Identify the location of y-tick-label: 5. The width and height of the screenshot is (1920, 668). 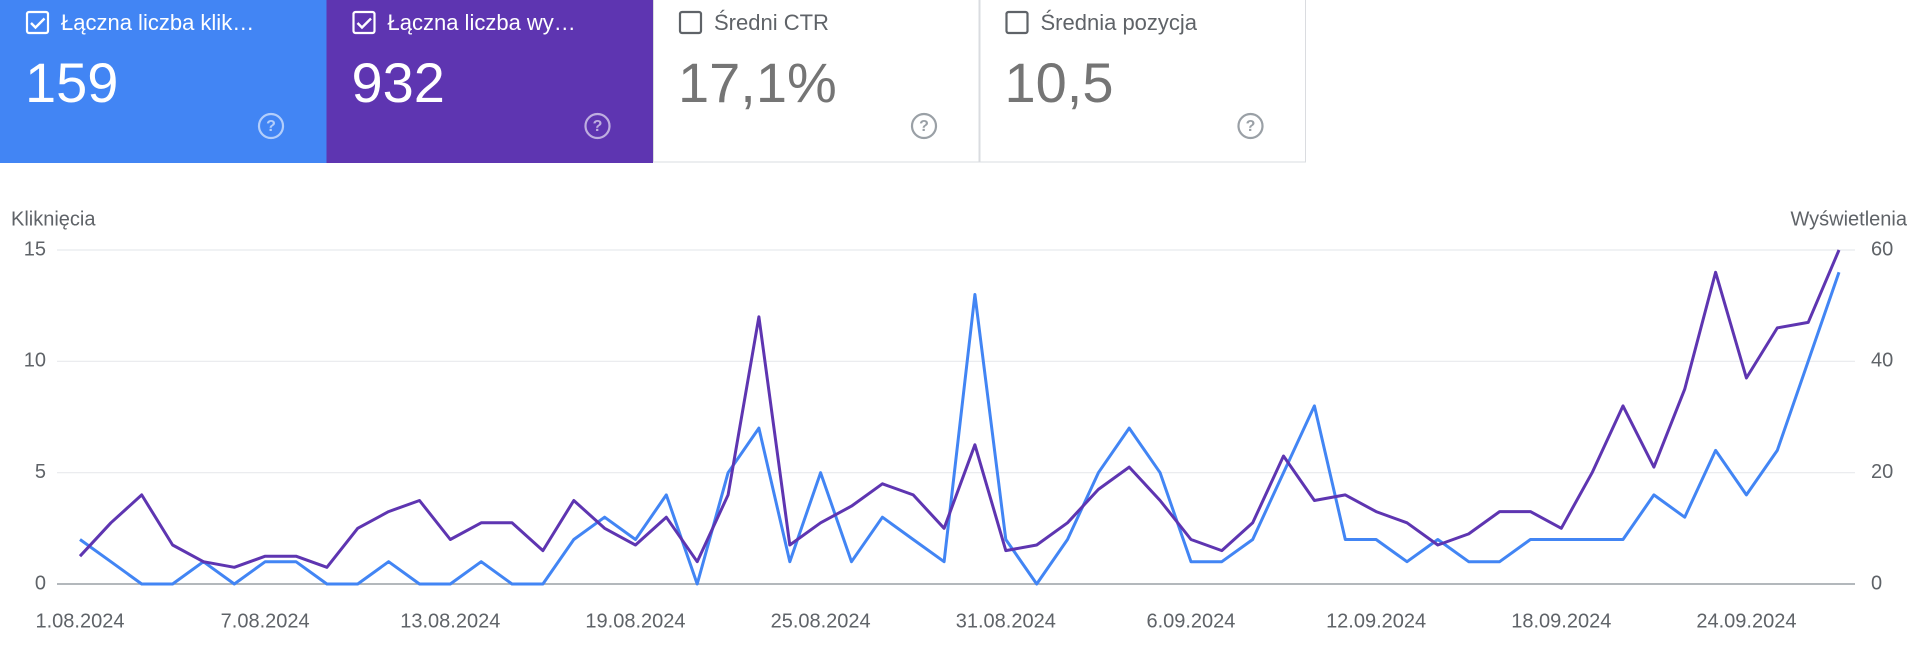
(40, 472).